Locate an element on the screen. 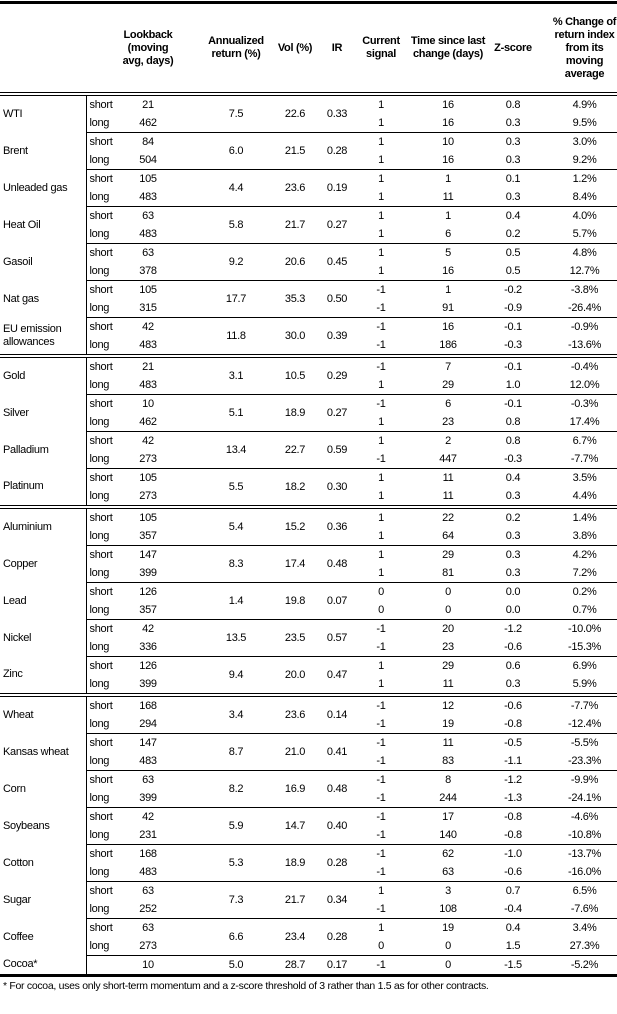  annualized-return-cell: 8.7 is located at coordinates (224, 752).